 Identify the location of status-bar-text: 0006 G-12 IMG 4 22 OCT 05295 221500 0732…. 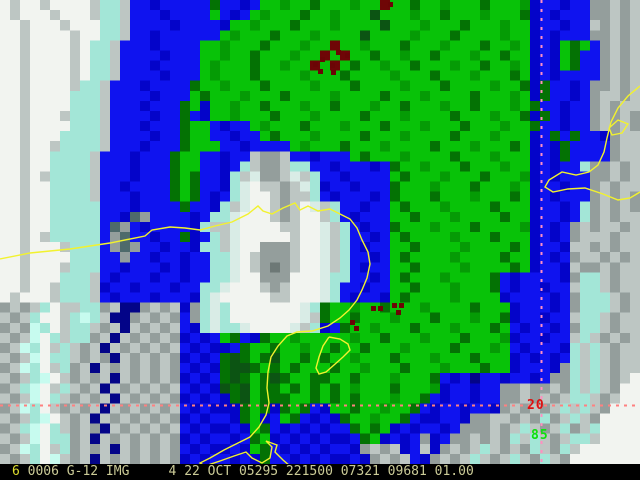
(246, 471).